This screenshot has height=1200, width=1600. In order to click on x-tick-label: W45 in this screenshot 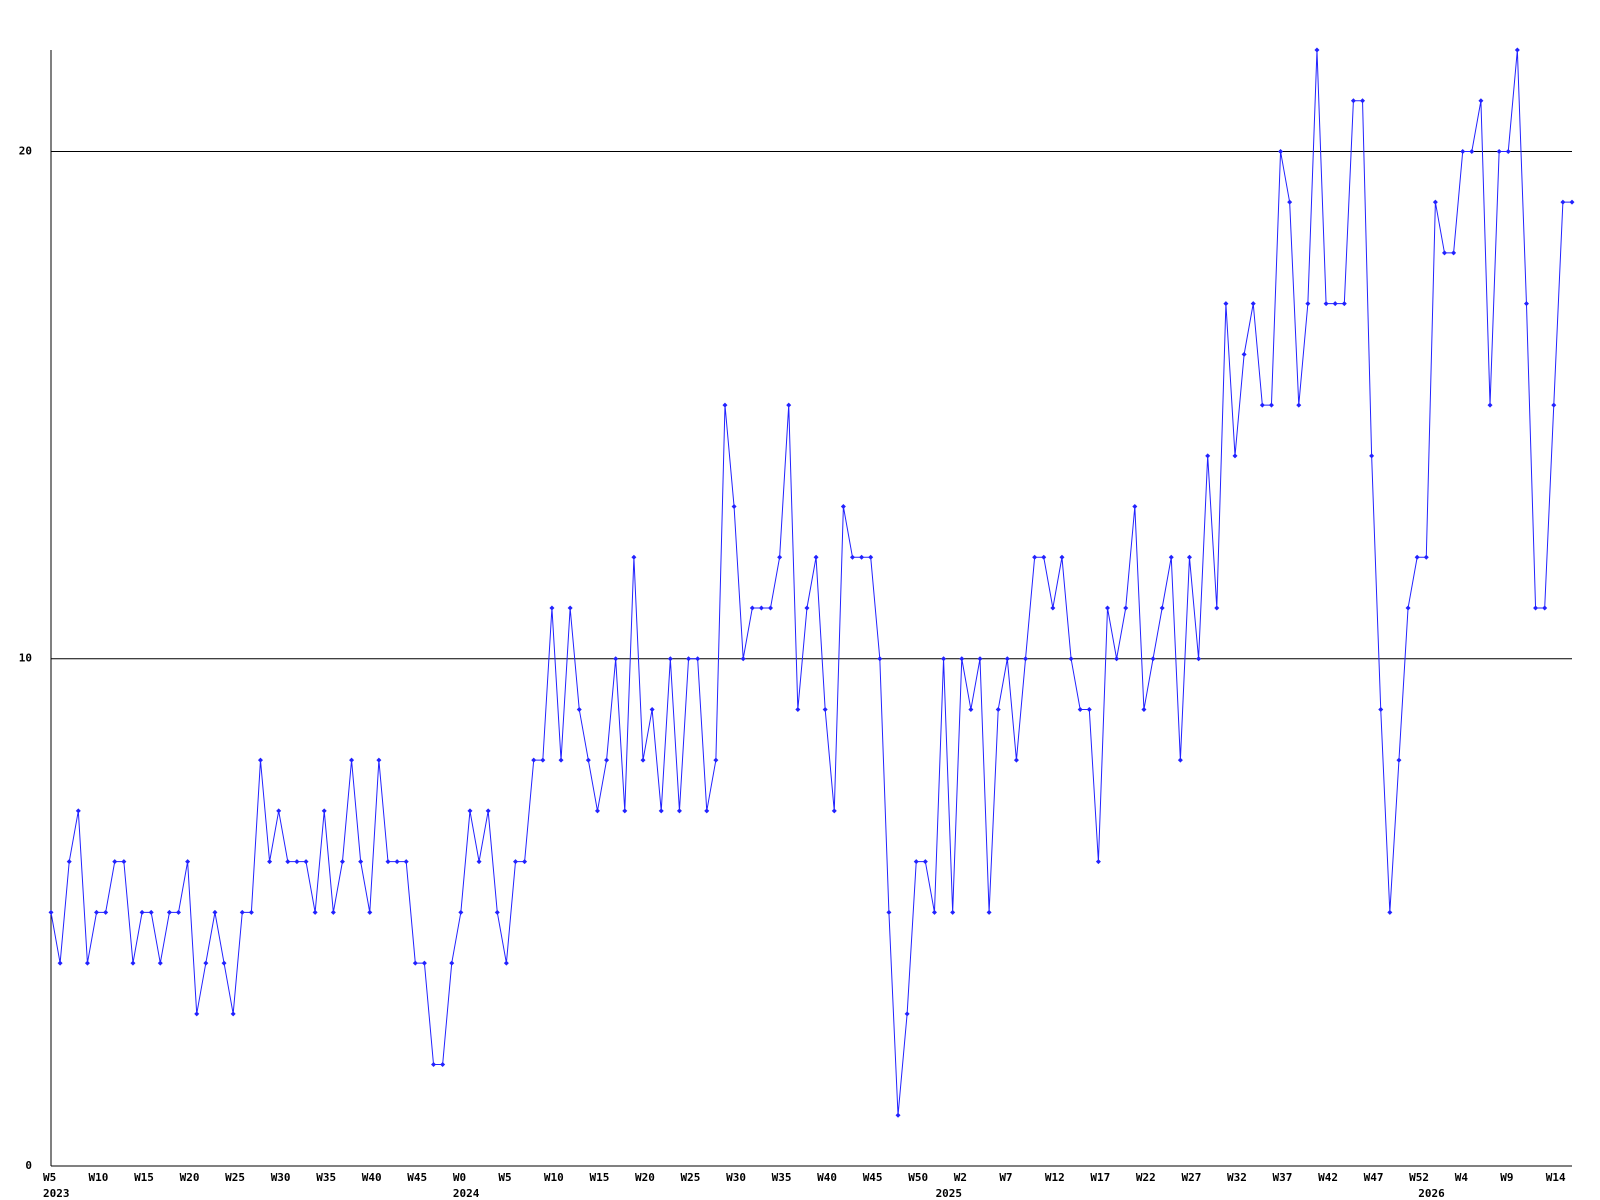, I will do `click(417, 1177)`.